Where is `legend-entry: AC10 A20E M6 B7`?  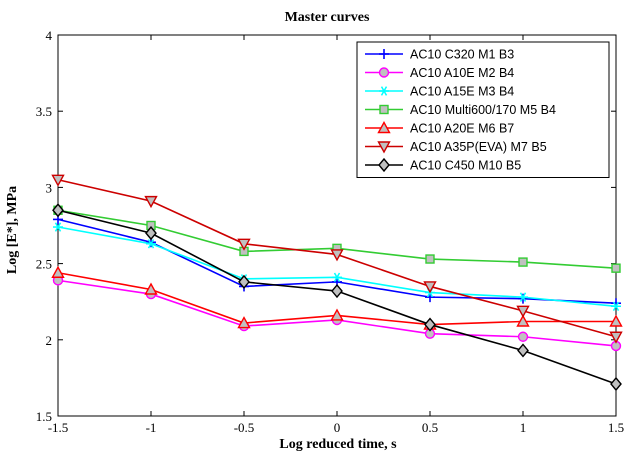 legend-entry: AC10 A20E M6 B7 is located at coordinates (439, 128).